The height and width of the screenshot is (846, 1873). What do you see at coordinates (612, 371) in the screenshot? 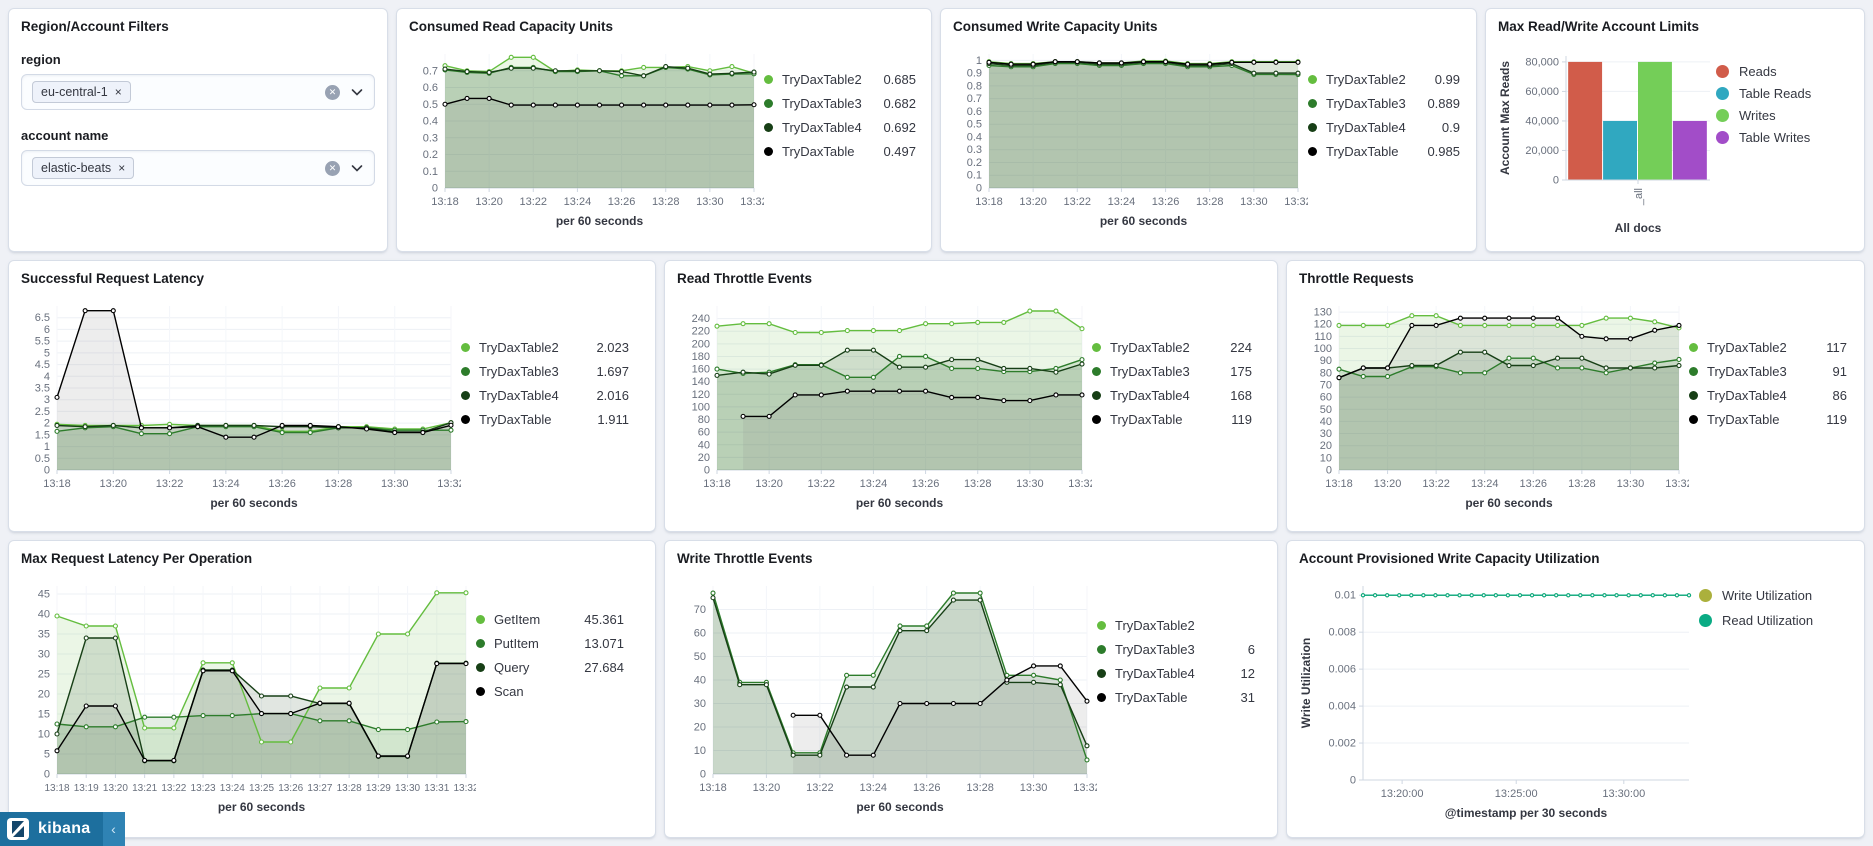
I see `legend-value: 1.697` at bounding box center [612, 371].